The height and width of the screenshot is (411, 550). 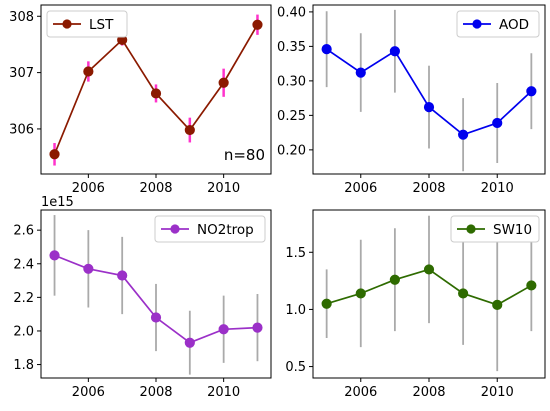 I want to click on legend-label: NO2trop, so click(x=225, y=230).